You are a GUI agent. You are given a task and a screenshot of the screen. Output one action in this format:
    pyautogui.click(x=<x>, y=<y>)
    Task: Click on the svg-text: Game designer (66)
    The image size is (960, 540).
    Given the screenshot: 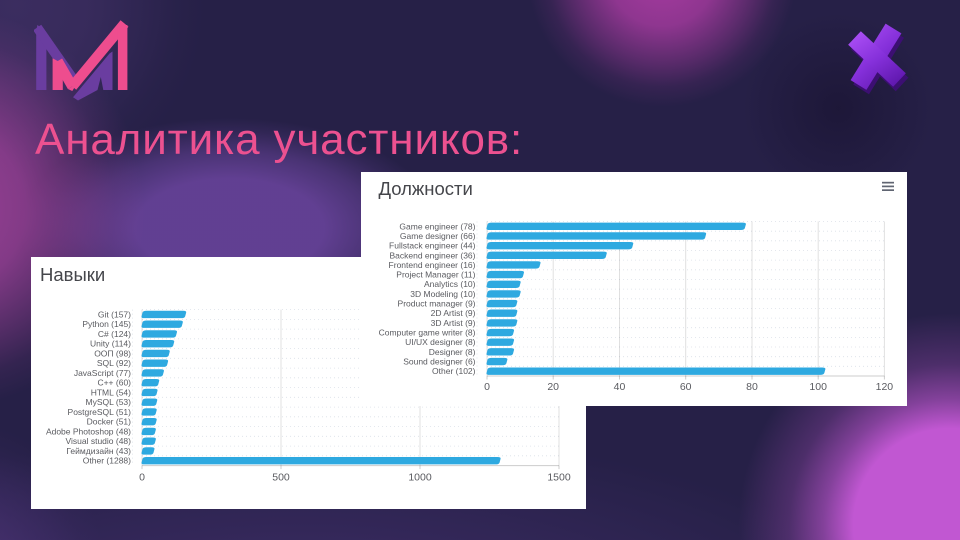 What is the action you would take?
    pyautogui.click(x=438, y=236)
    